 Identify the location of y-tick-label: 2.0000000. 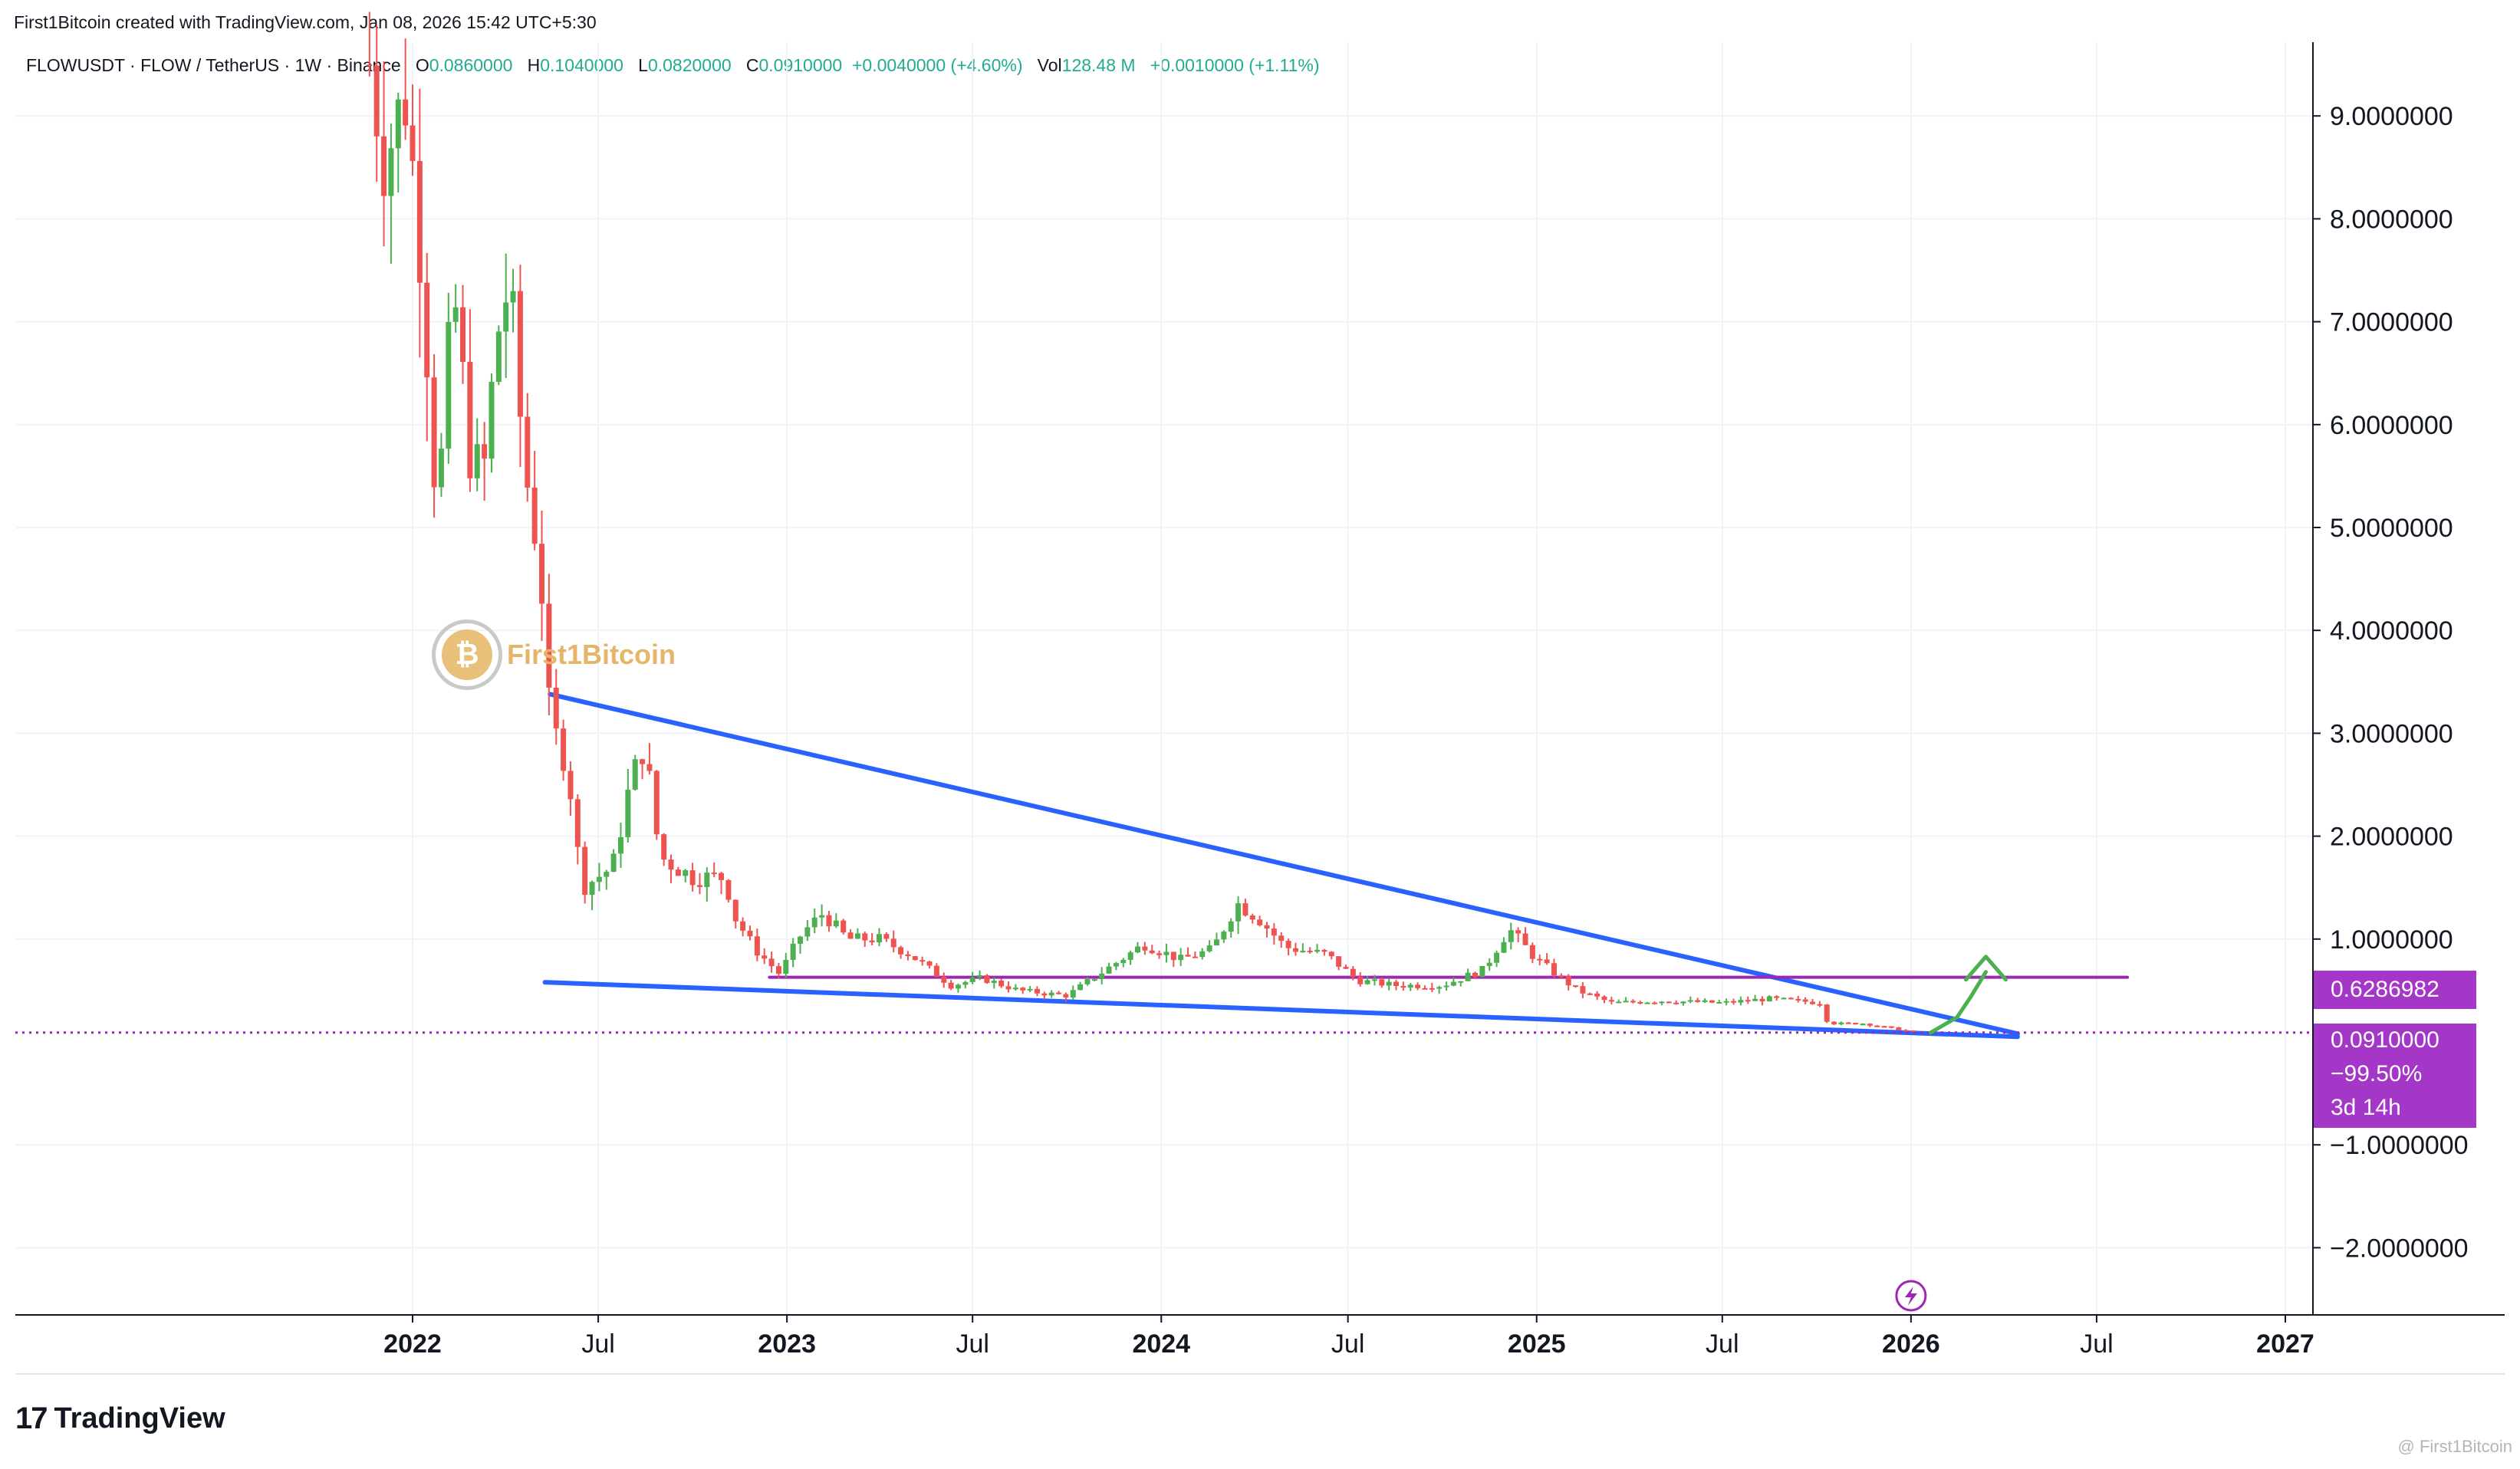
(2391, 837).